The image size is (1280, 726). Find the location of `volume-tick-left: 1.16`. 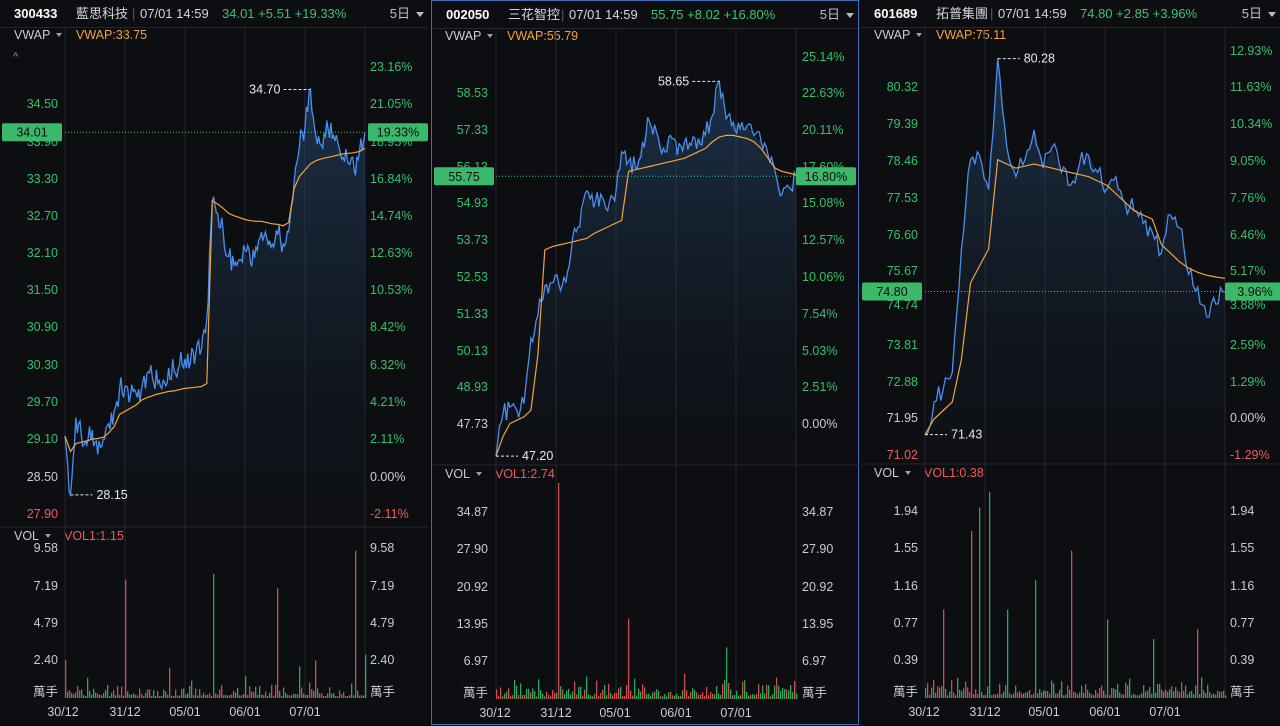

volume-tick-left: 1.16 is located at coordinates (906, 586).